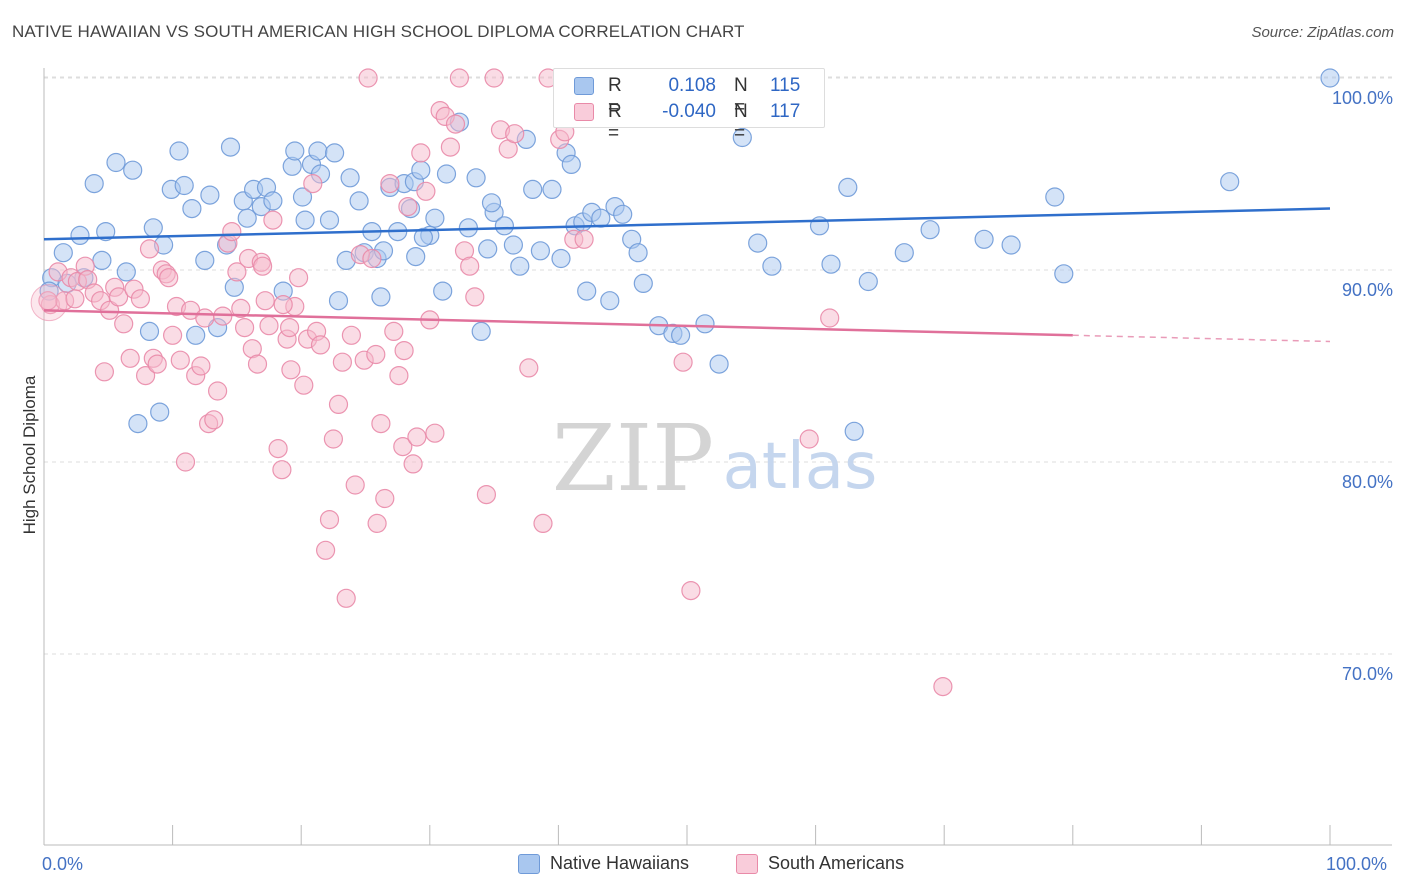 This screenshot has width=1406, height=892. Describe the element at coordinates (1362, 98) in the screenshot. I see `y-tick-label: 100.0%` at that location.